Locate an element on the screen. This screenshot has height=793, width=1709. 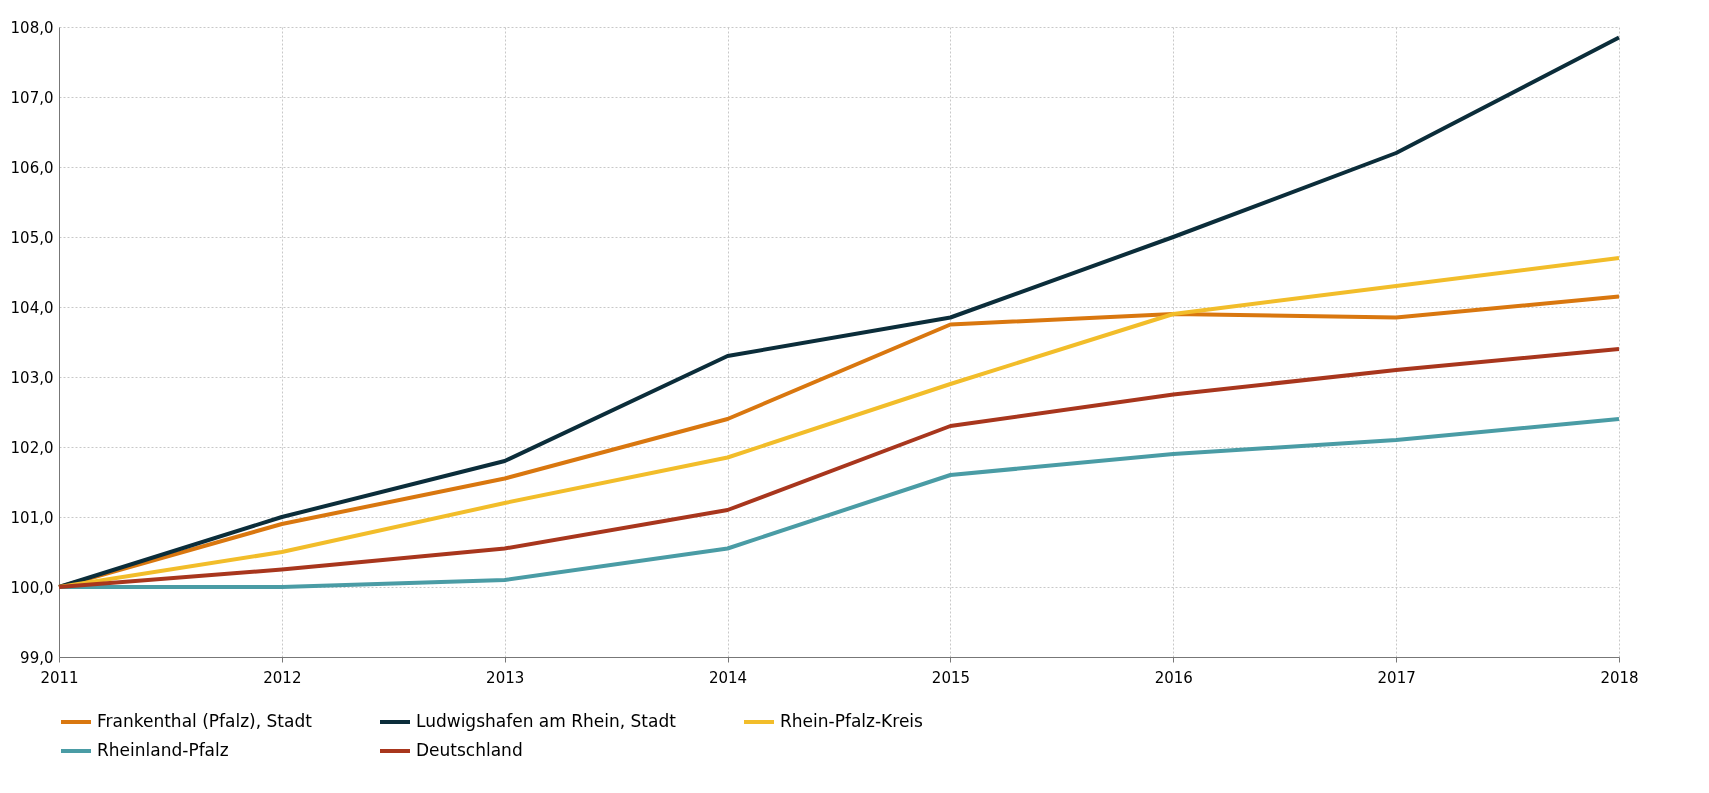
x-tick-label: 2016 is located at coordinates (1173, 677).